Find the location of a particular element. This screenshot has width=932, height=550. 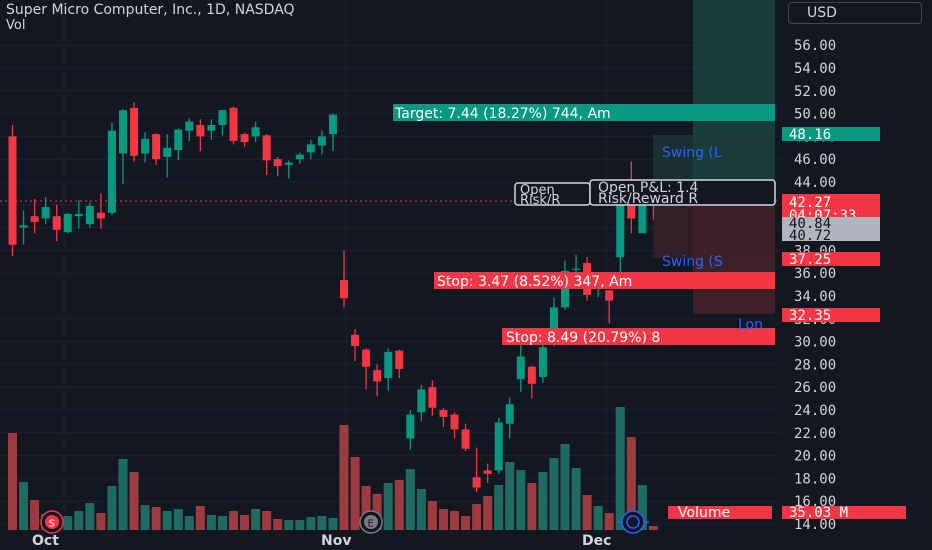

price-badge-gray-2: 40.72 is located at coordinates (831, 236).